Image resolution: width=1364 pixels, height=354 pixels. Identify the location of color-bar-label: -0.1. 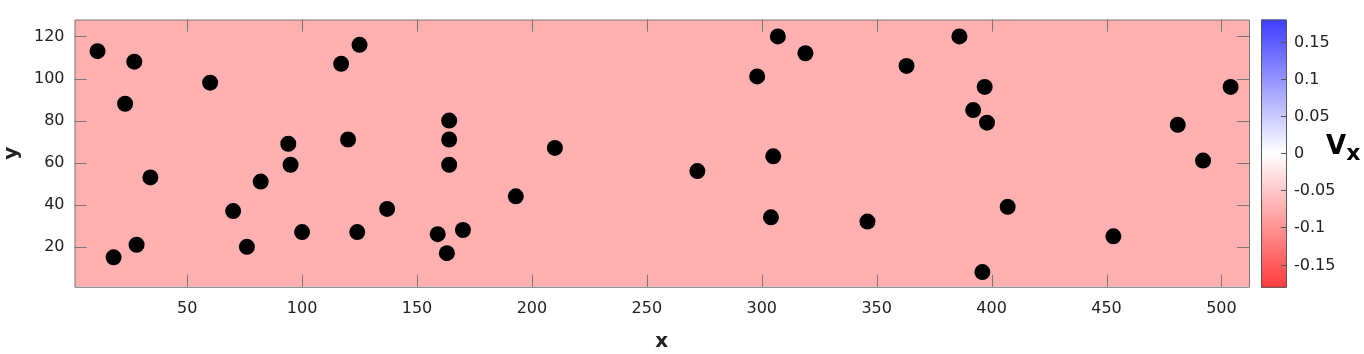
(1310, 226).